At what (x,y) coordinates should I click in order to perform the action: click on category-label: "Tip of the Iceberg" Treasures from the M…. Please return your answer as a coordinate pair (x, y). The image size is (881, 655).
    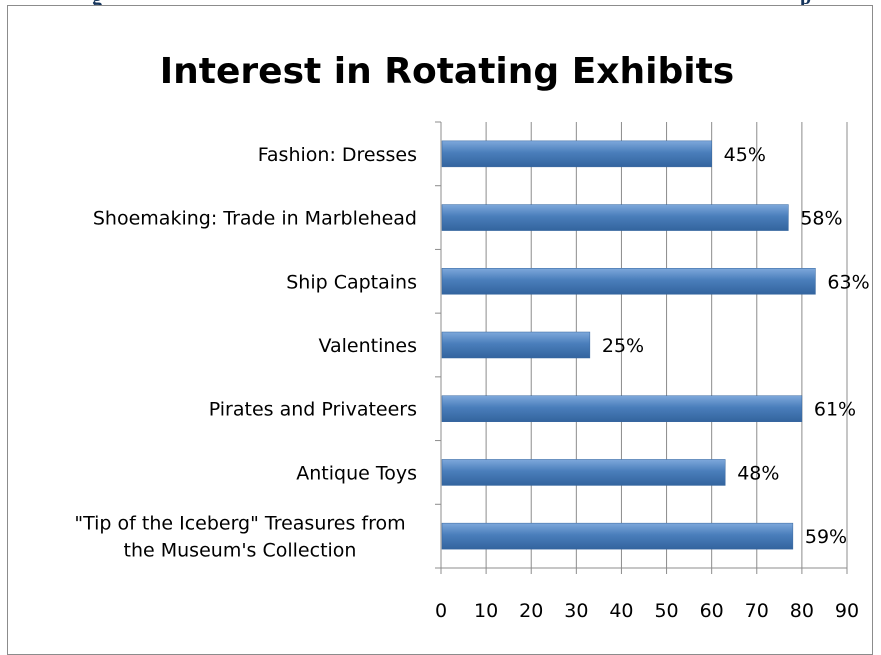
    Looking at the image, I should click on (239, 537).